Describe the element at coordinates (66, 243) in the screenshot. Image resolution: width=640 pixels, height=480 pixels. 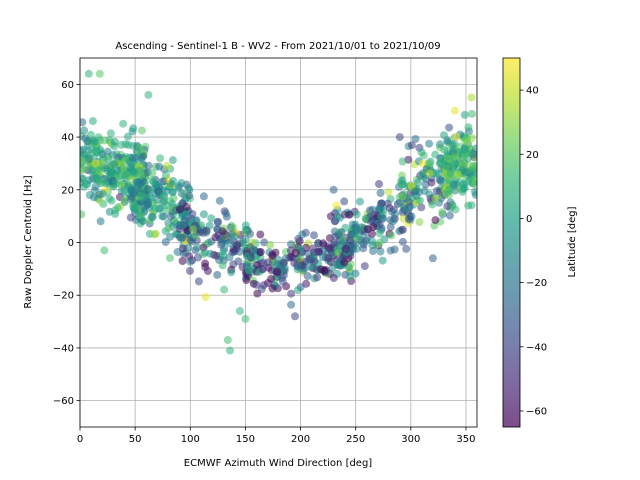
I see `y-axis-ticks: −60 −40 −20 0 20 40 60` at that location.